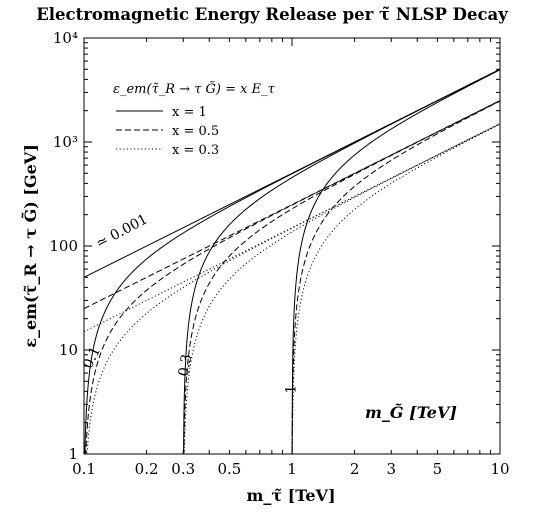  Describe the element at coordinates (195, 131) in the screenshot. I see `legend-label: x = 0.5` at that location.